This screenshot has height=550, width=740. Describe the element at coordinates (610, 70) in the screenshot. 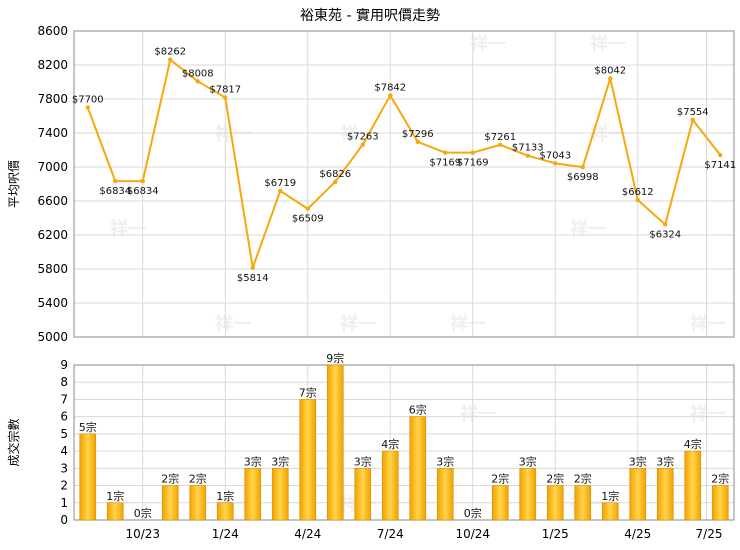

I see `price-data-label: $8042` at that location.